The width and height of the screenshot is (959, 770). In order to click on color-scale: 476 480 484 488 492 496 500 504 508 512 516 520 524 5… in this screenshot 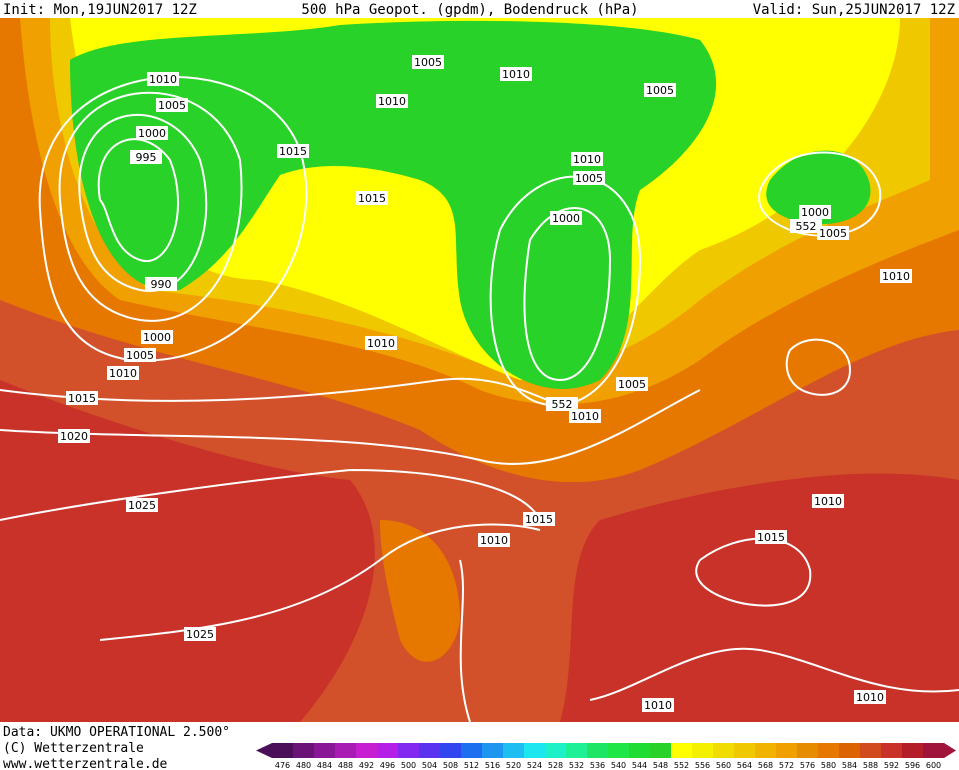, I will do `click(606, 756)`.